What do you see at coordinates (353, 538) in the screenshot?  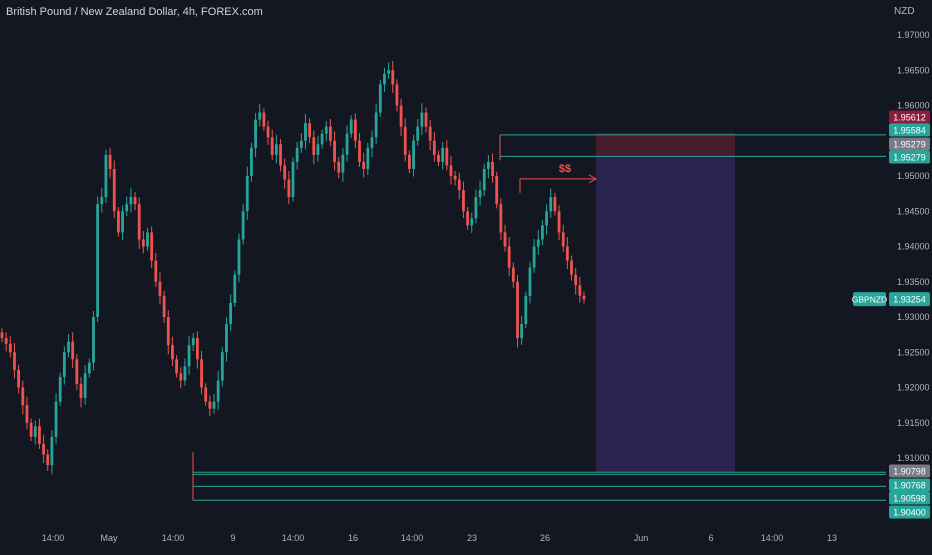 I see `x-tick-label: 16` at bounding box center [353, 538].